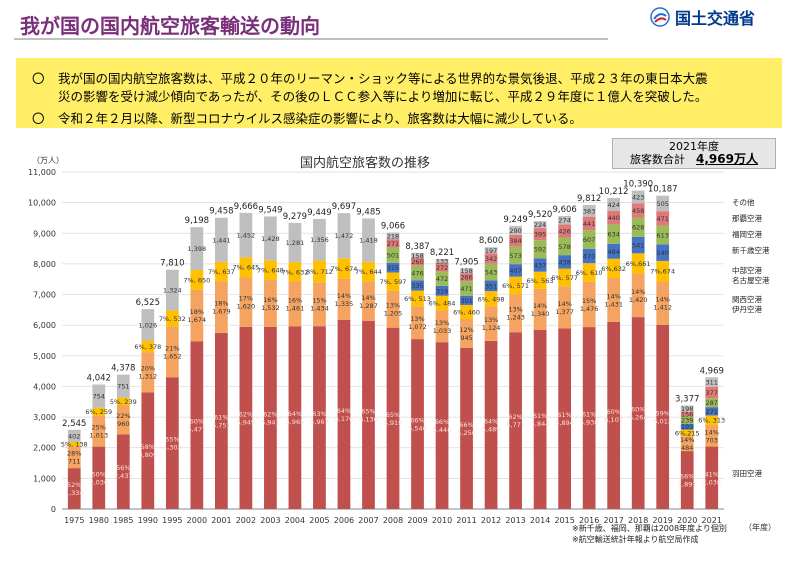 The height and width of the screenshot is (566, 800). What do you see at coordinates (123, 387) in the screenshot?
I see `segment-label-other: 751` at bounding box center [123, 387].